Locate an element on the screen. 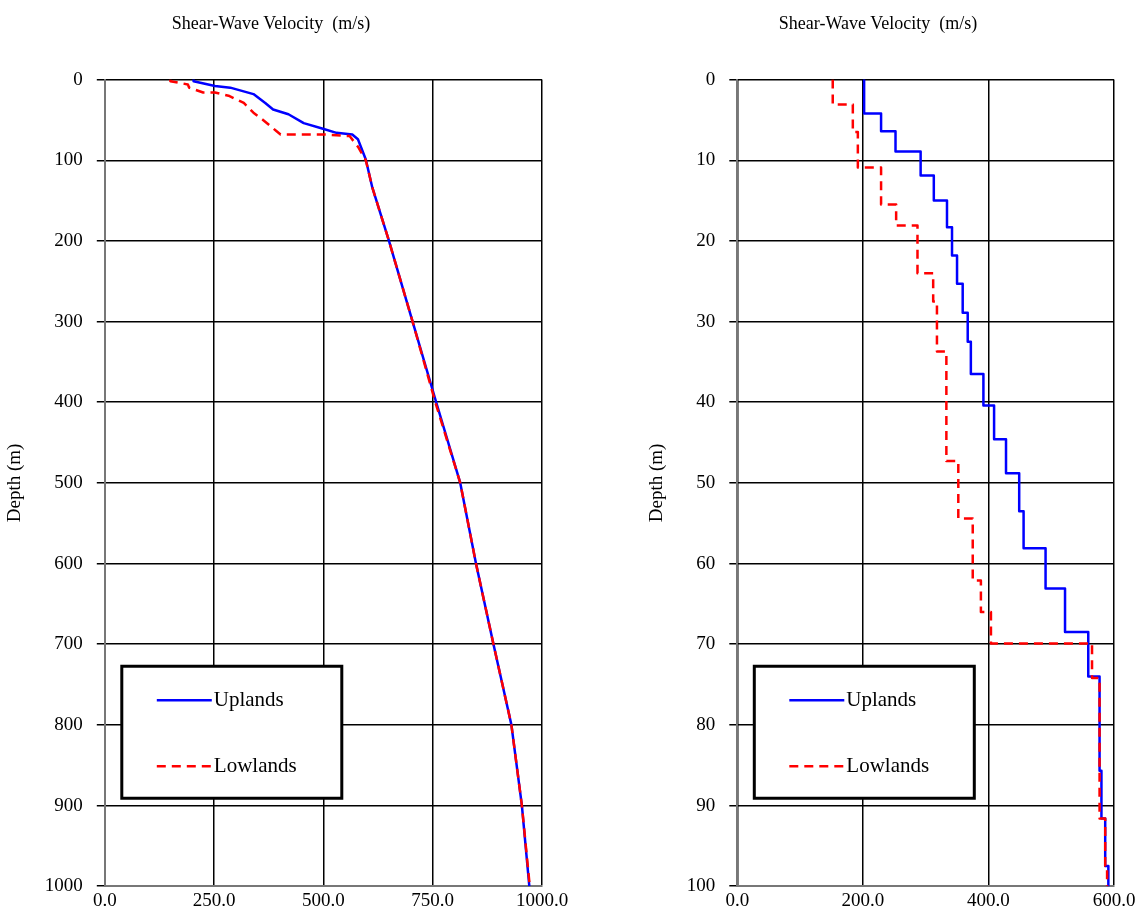 The height and width of the screenshot is (920, 1144). x-tick-label: 750.0 is located at coordinates (433, 899).